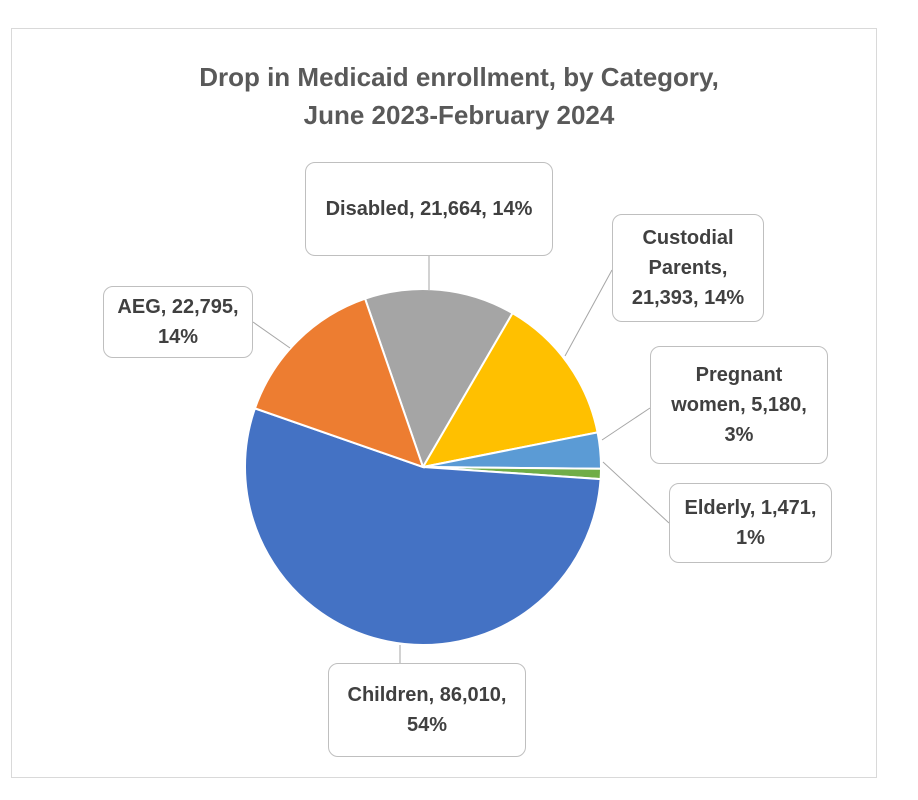 This screenshot has width=918, height=800. I want to click on data-label-custodial-parents: Custodial Parents, 21,393, 14%, so click(688, 268).